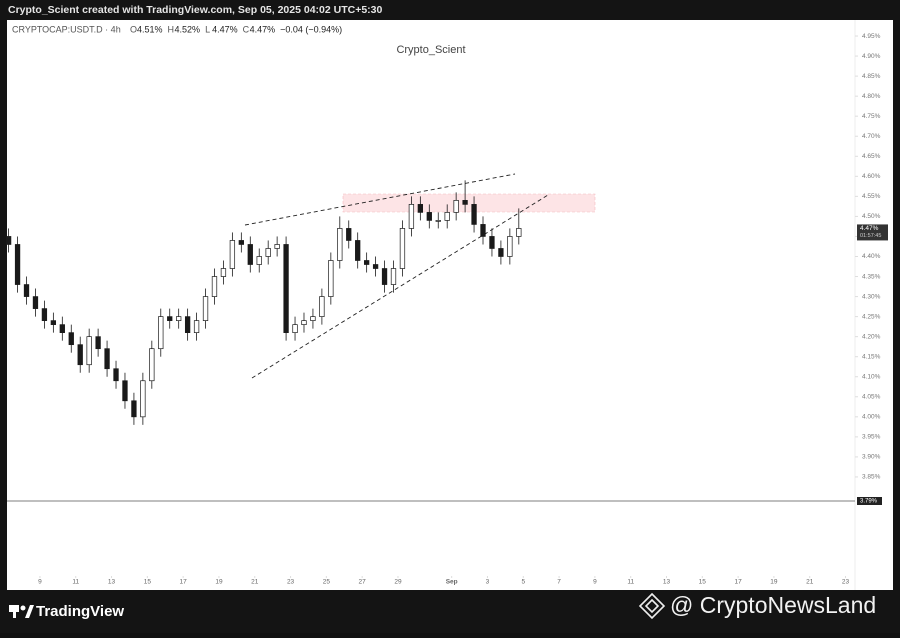 This screenshot has width=900, height=638. What do you see at coordinates (171, 29) in the screenshot?
I see `ohlc-key: H` at bounding box center [171, 29].